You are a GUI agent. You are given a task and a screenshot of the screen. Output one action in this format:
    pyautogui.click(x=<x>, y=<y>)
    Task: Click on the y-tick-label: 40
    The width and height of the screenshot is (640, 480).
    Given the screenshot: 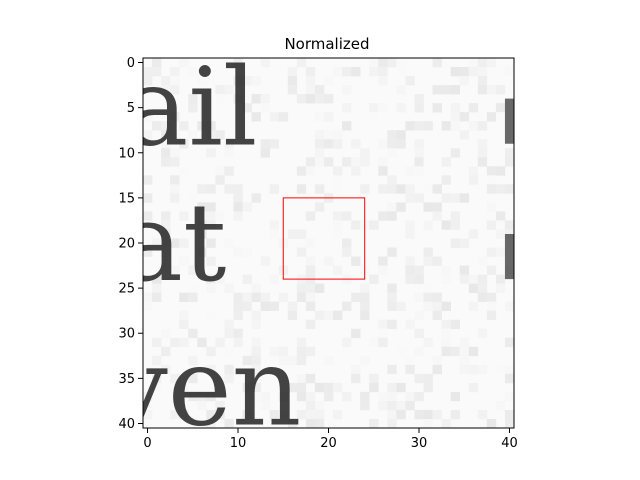 What is the action you would take?
    pyautogui.click(x=126, y=424)
    